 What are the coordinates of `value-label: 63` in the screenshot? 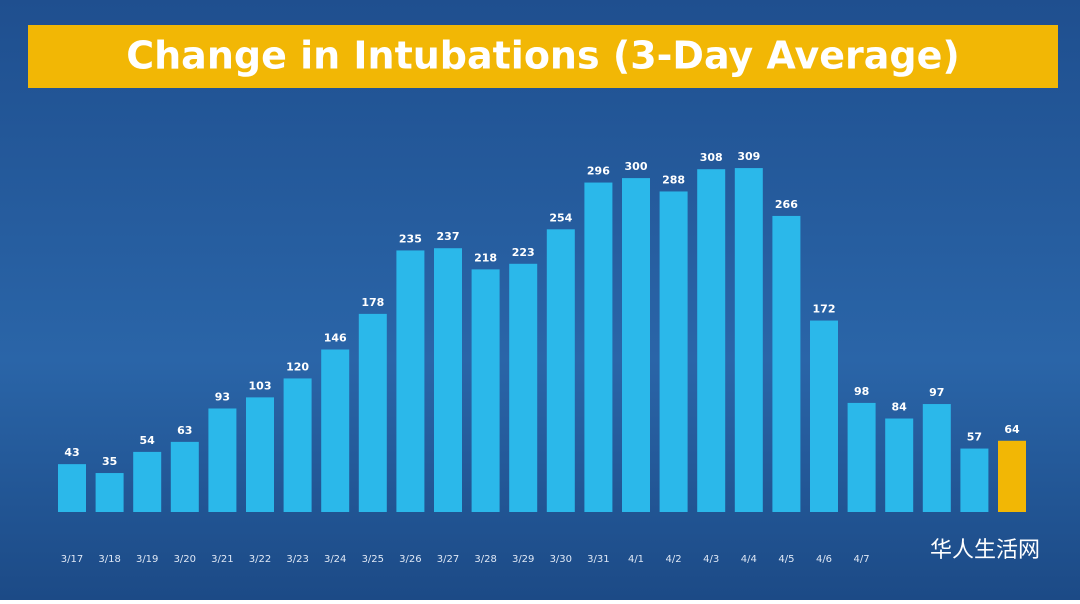 It's located at (184, 430).